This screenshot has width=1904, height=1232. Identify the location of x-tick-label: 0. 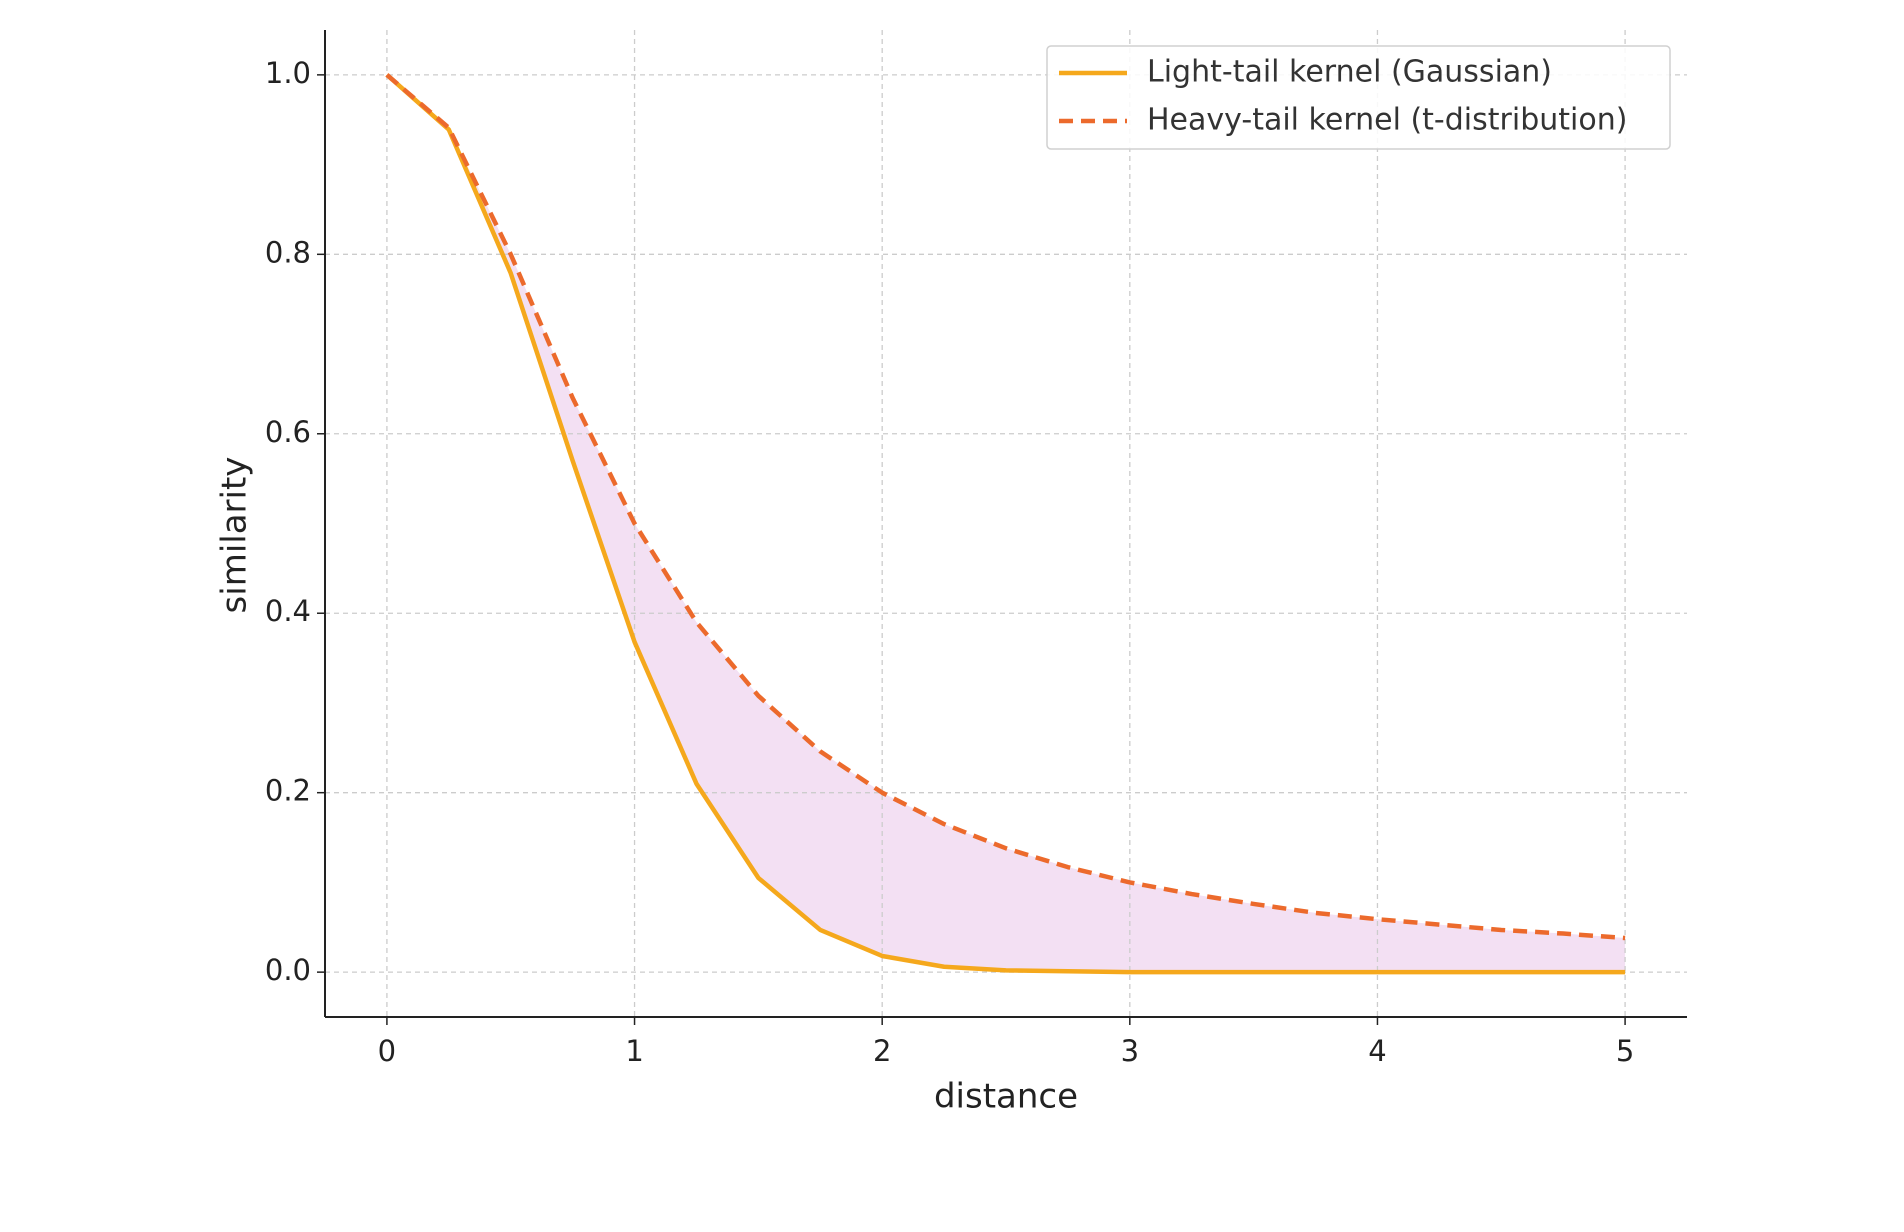
(387, 1051).